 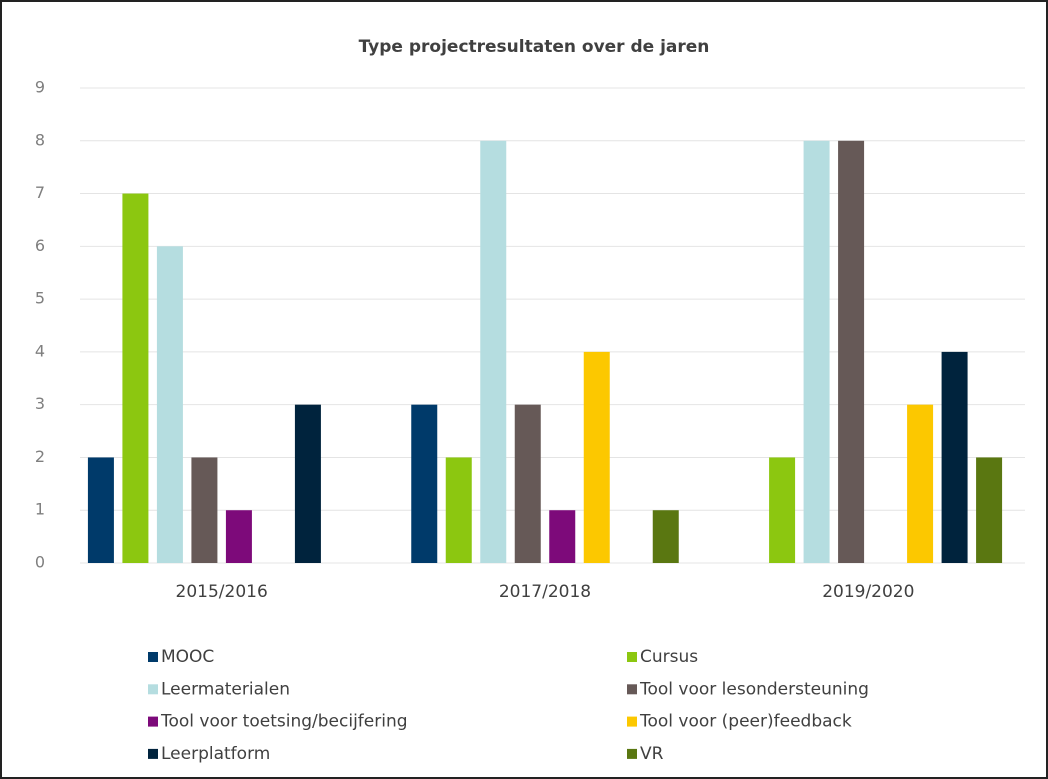 What do you see at coordinates (40, 139) in the screenshot?
I see `y-tick-label: 8` at bounding box center [40, 139].